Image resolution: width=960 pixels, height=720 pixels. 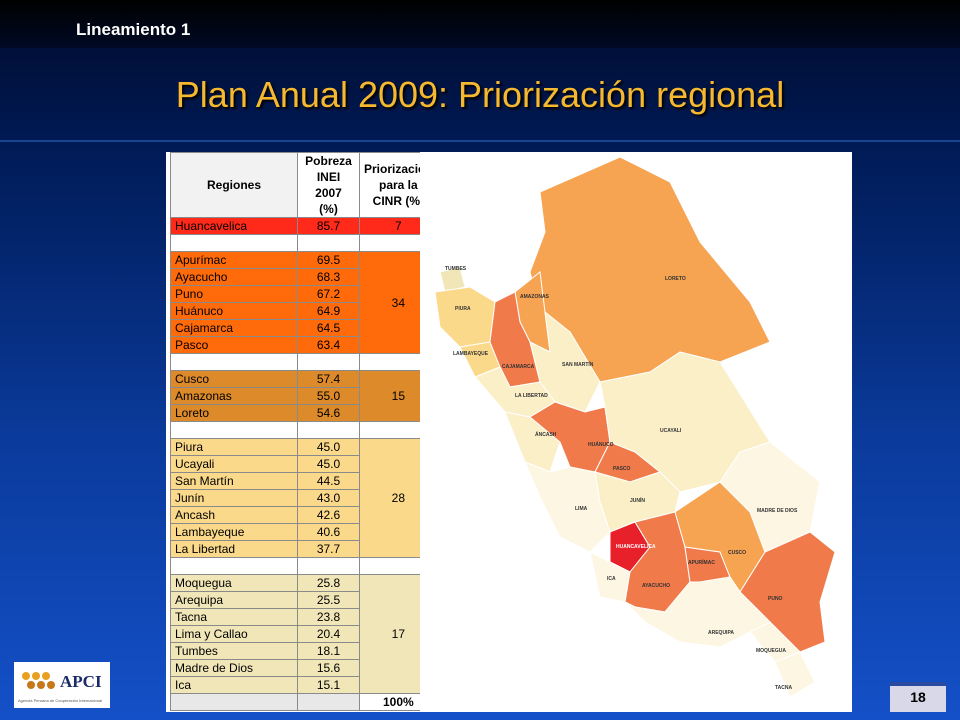 I want to click on header-pobreza: Pobreza INEI 2007 (%), so click(x=328, y=185).